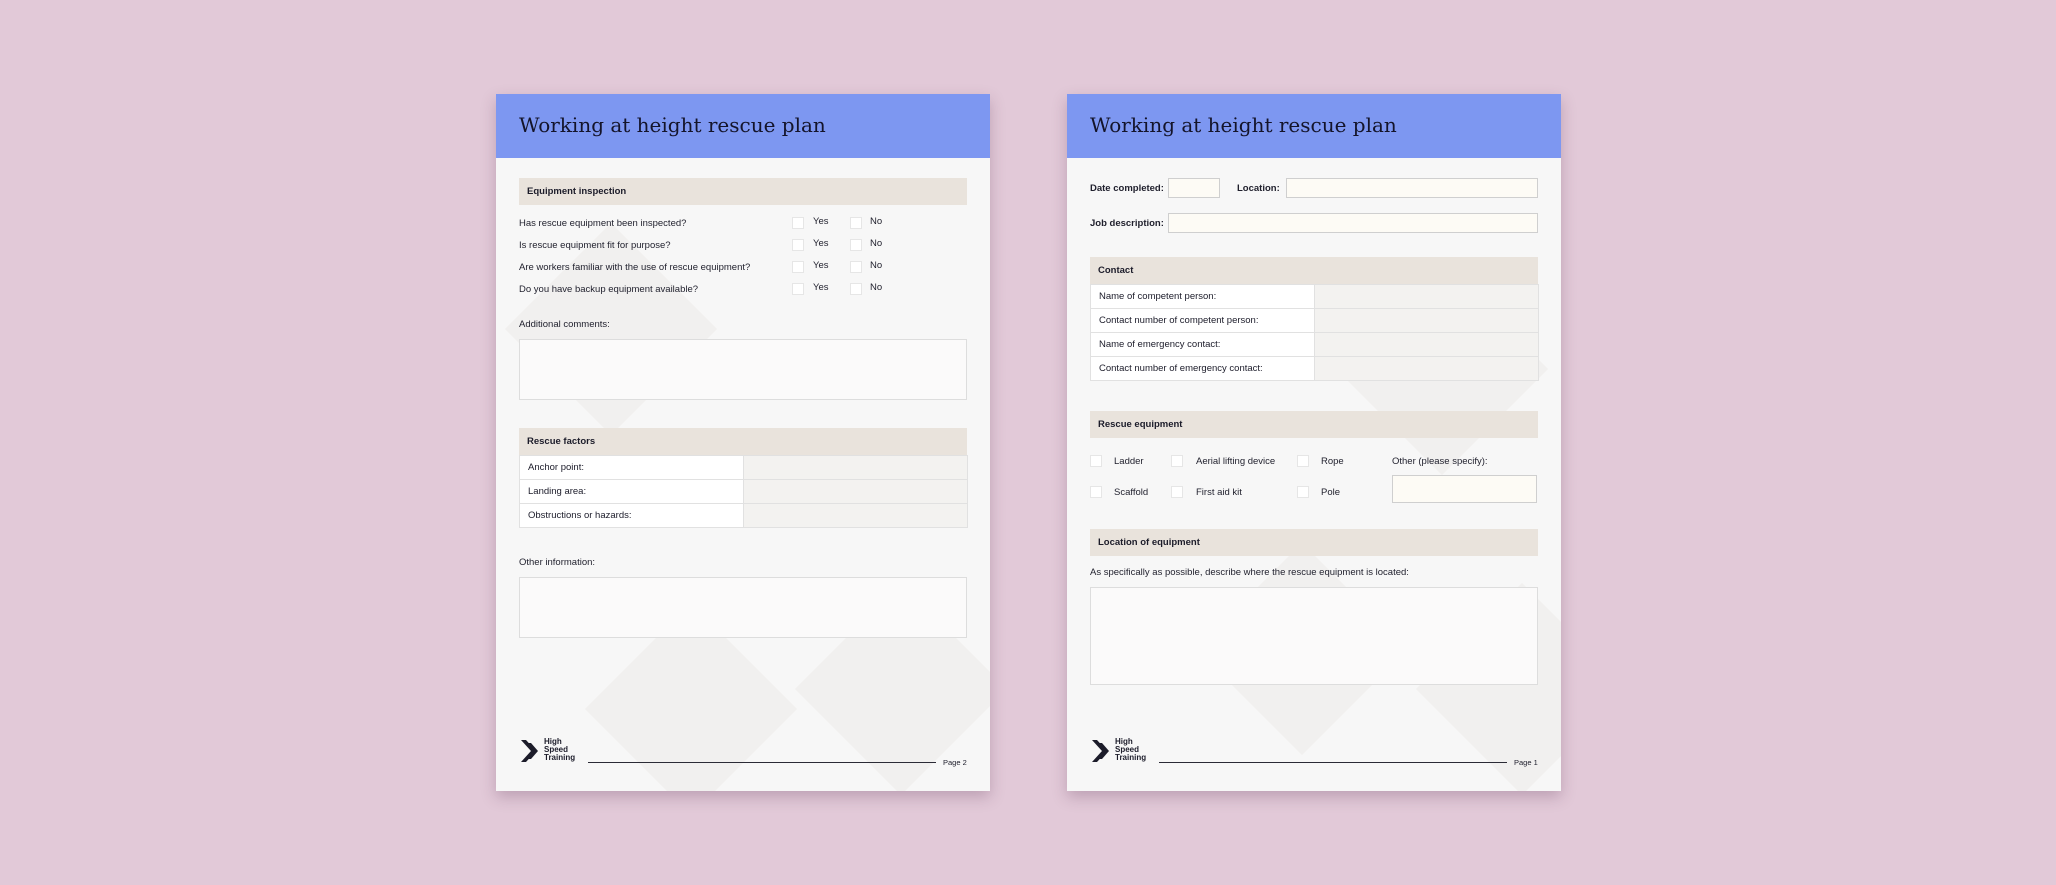 The image size is (2056, 885). Describe the element at coordinates (955, 762) in the screenshot. I see `page-number: Page 2` at that location.